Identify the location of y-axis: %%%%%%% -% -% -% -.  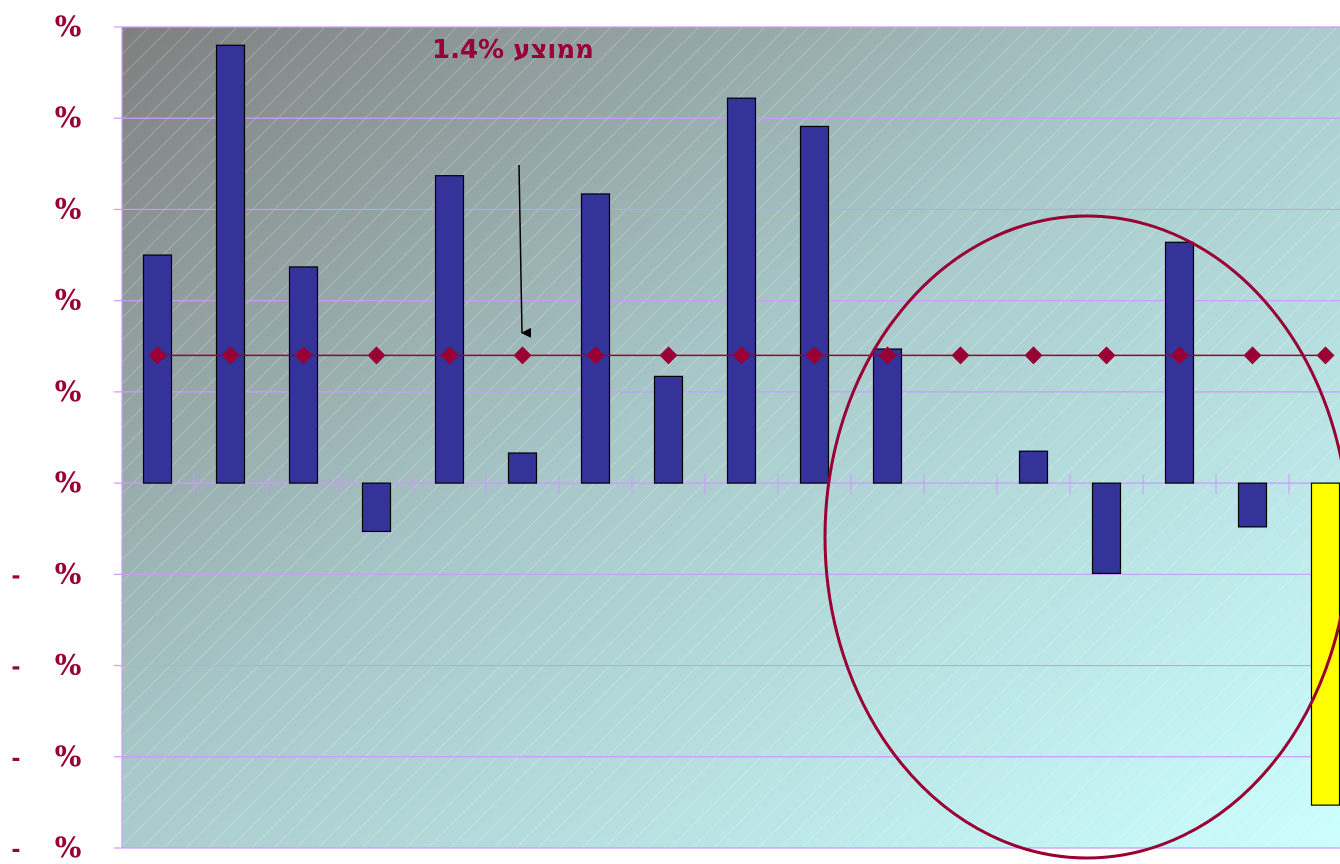
(67, 437).